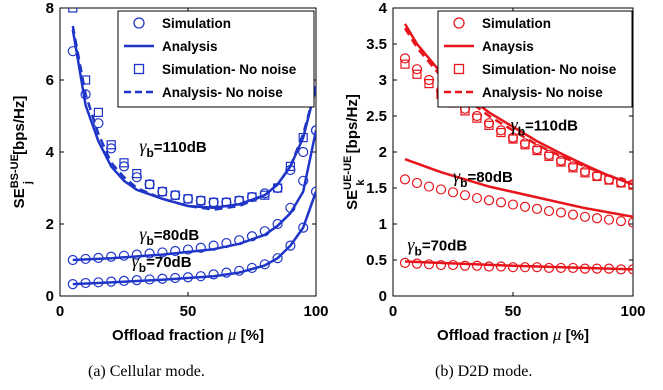 The width and height of the screenshot is (663, 390). I want to click on legend-label: Simulation, so click(516, 23).